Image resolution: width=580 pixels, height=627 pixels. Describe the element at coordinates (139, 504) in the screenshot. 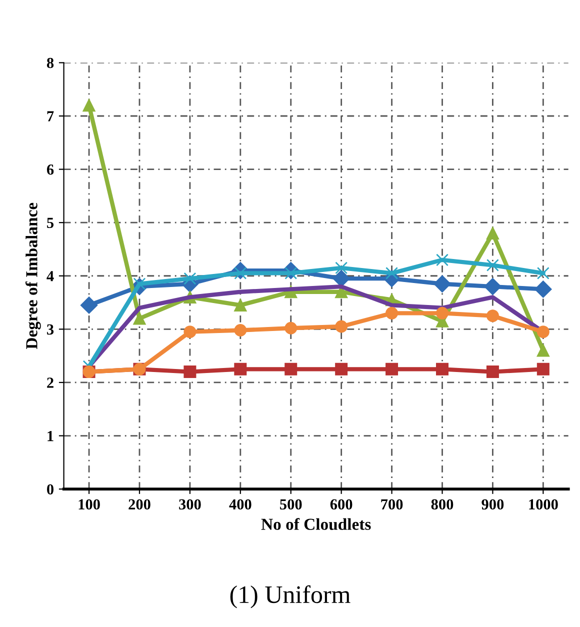

I see `x-tick-label: 200` at that location.